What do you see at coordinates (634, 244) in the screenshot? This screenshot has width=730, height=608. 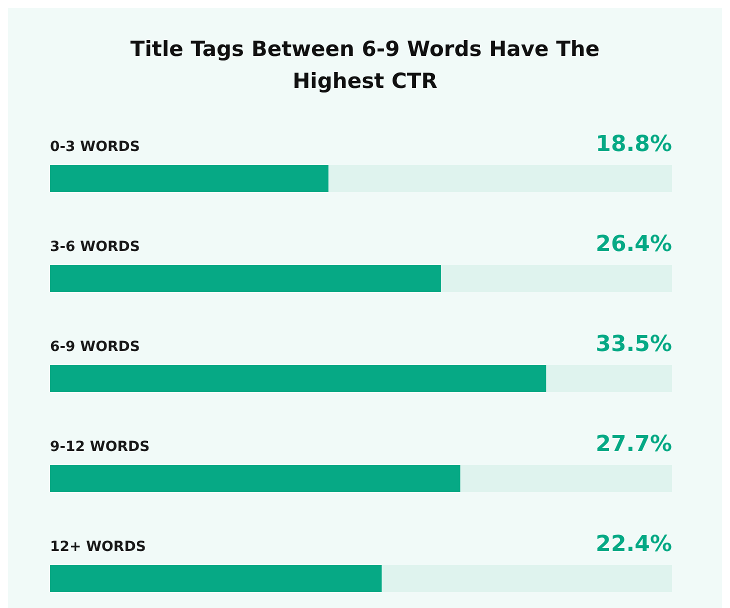 I see `data-label: 26.4%` at bounding box center [634, 244].